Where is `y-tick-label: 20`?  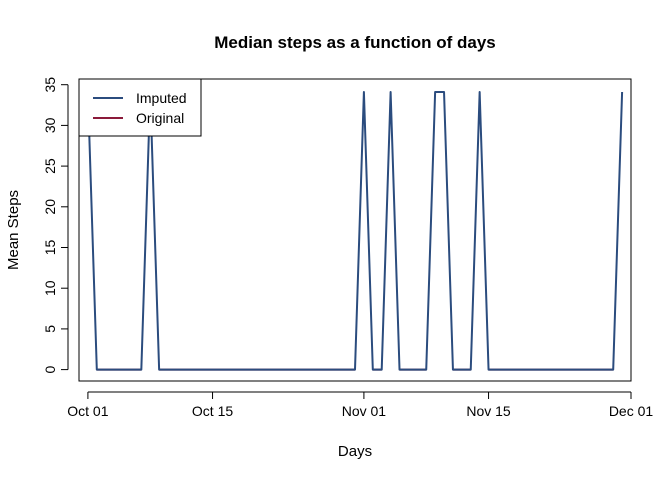 y-tick-label: 20 is located at coordinates (50, 207).